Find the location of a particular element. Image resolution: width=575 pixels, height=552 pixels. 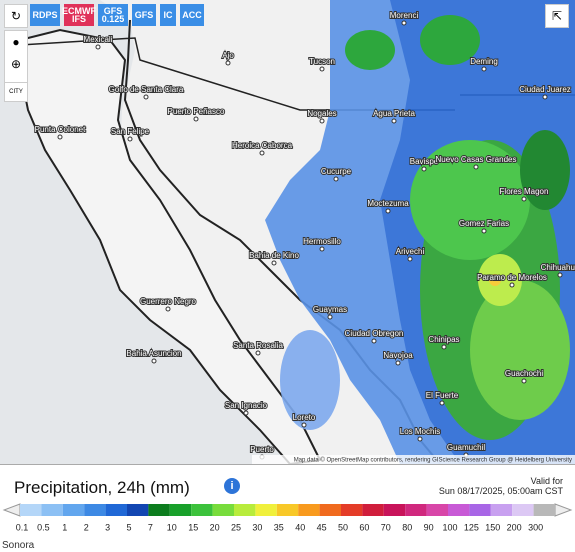

legend-arrow-right is located at coordinates (563, 510).